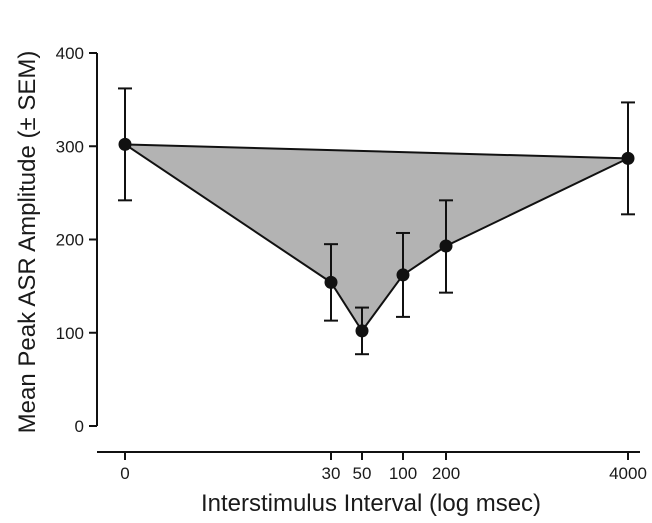 This screenshot has width=652, height=523. I want to click on x-tick-label: 30, so click(331, 473).